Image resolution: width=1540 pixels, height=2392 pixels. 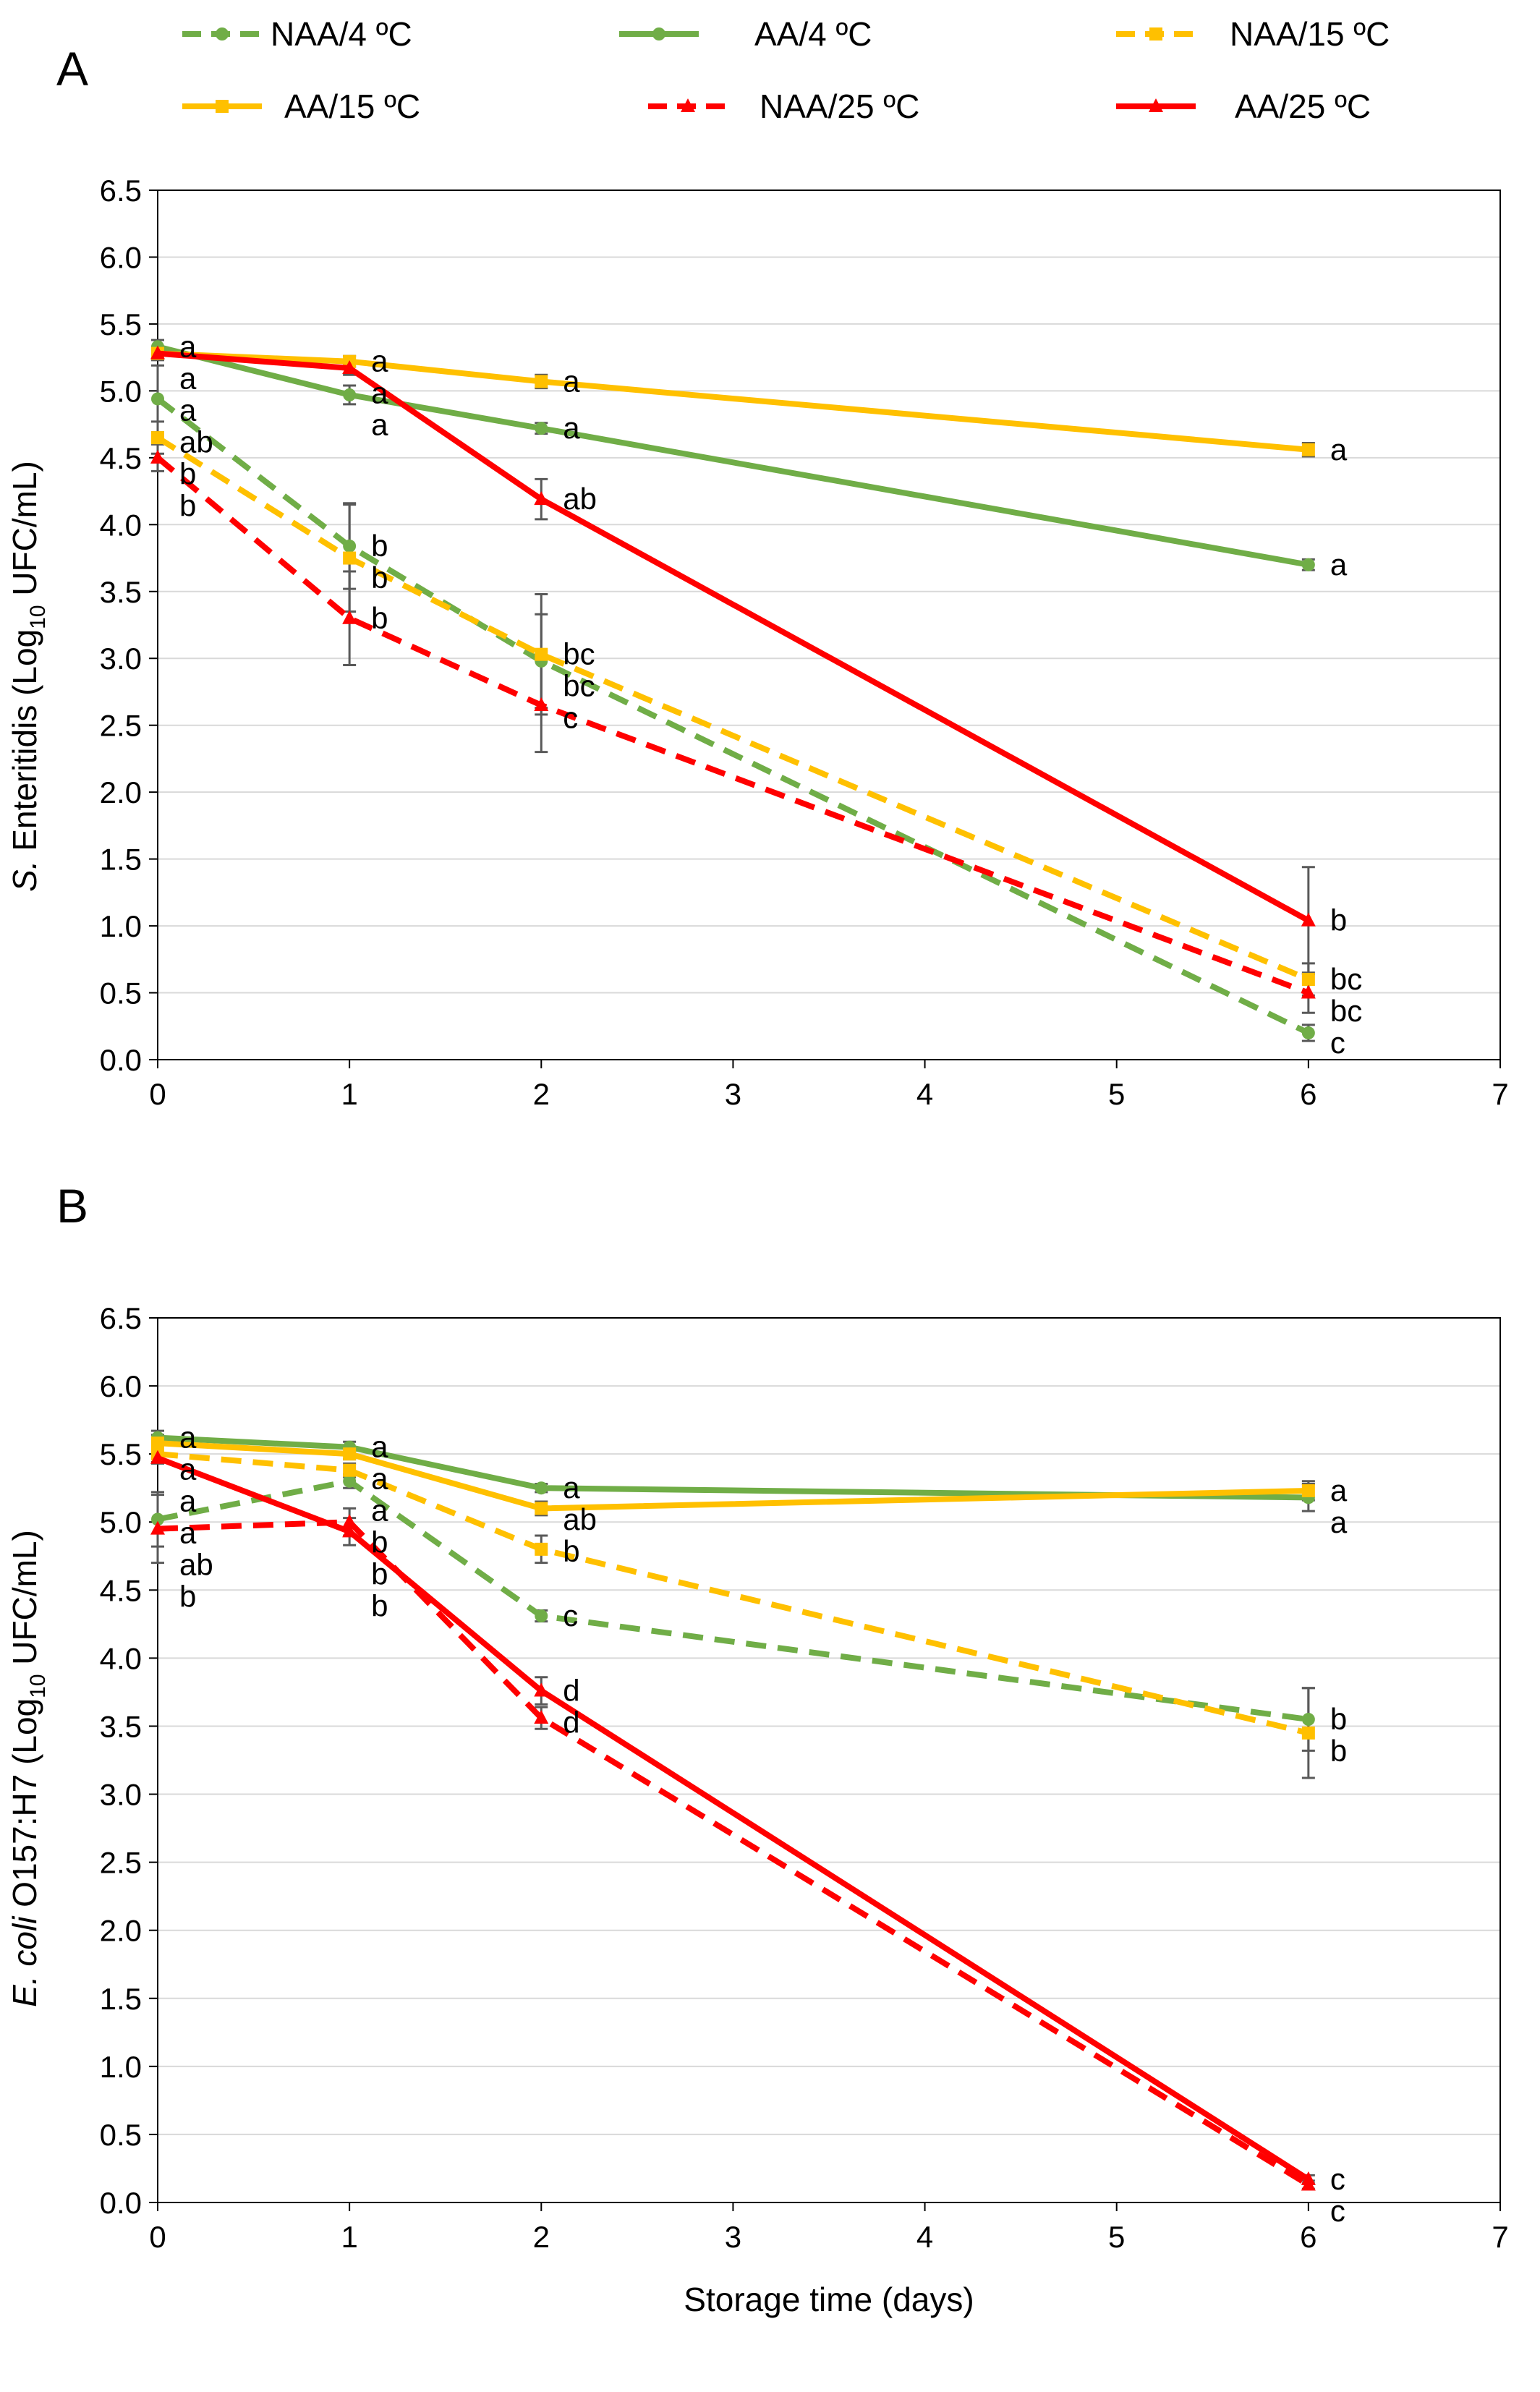 I want to click on y-tick-label: 5.0, so click(x=121, y=391).